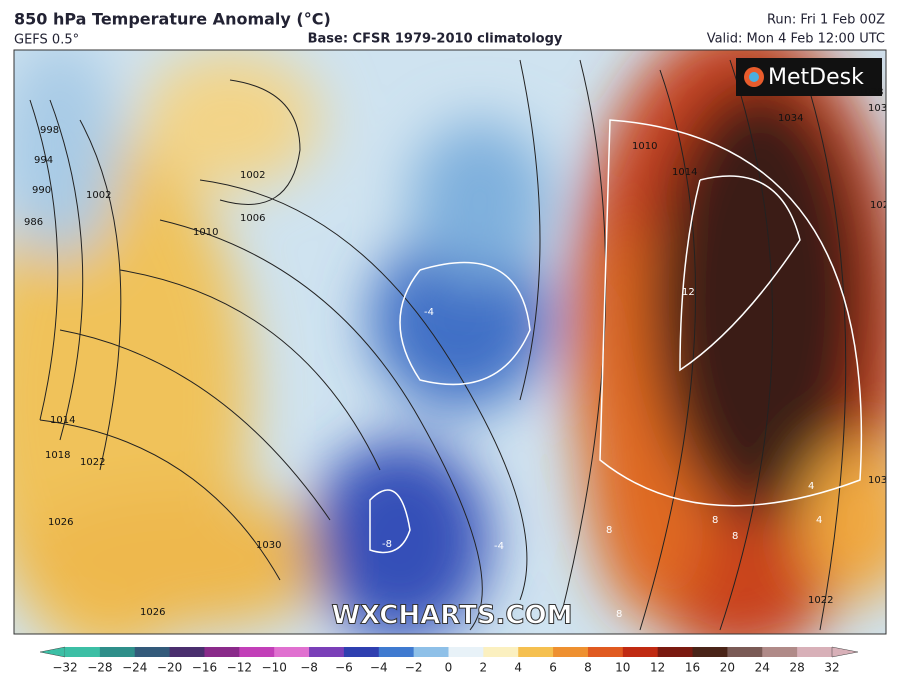 The image size is (900, 693). Describe the element at coordinates (64, 668) in the screenshot. I see `colorbar-label: −32` at that location.